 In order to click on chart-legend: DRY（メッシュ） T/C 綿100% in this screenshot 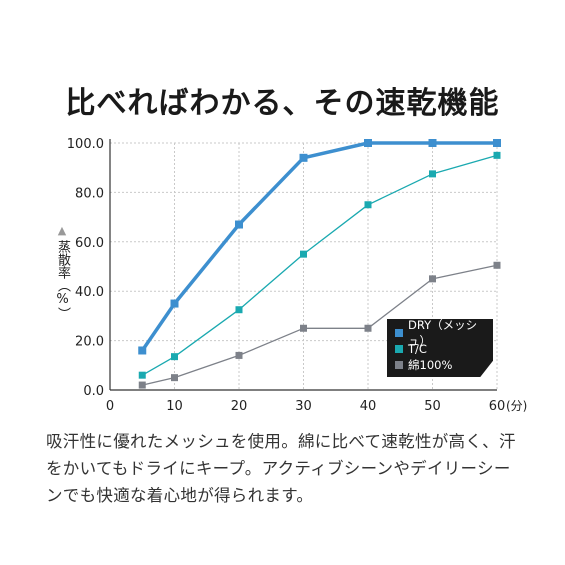, I will do `click(440, 348)`.